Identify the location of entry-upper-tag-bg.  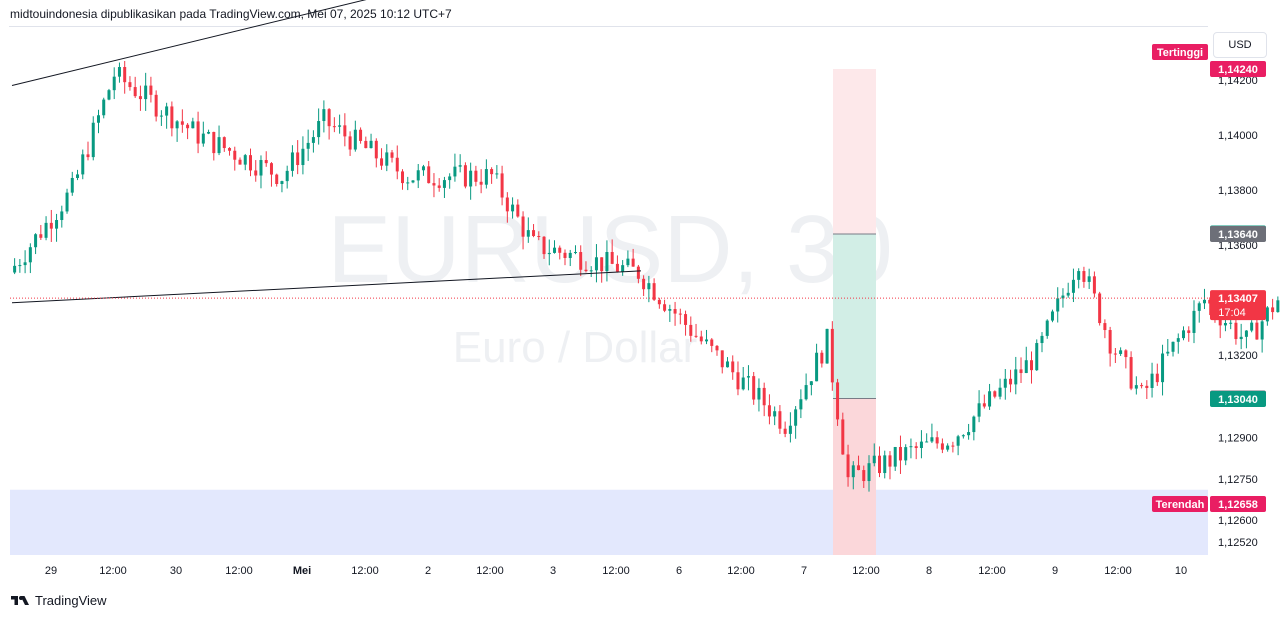
(1238, 234).